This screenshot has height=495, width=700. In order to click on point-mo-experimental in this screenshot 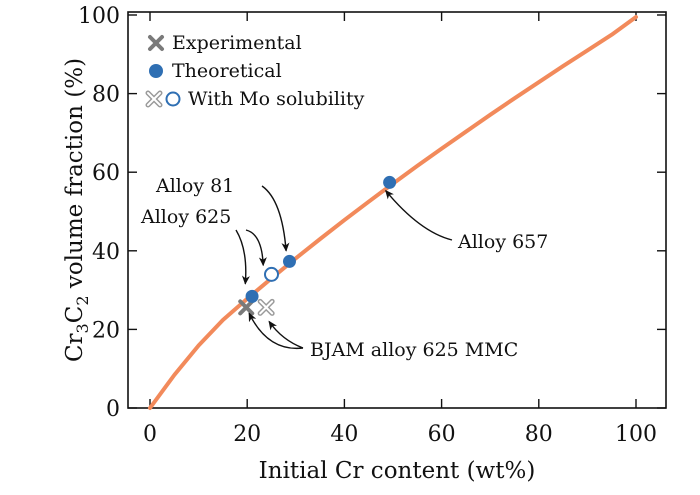, I will do `click(266, 307)`.